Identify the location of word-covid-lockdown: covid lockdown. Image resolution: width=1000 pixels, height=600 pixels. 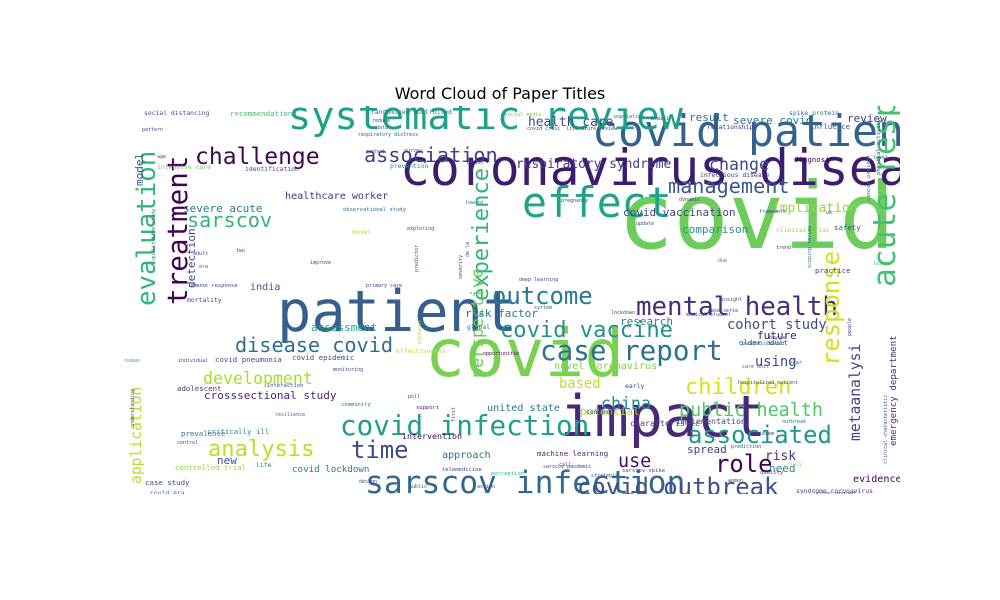
(330, 469).